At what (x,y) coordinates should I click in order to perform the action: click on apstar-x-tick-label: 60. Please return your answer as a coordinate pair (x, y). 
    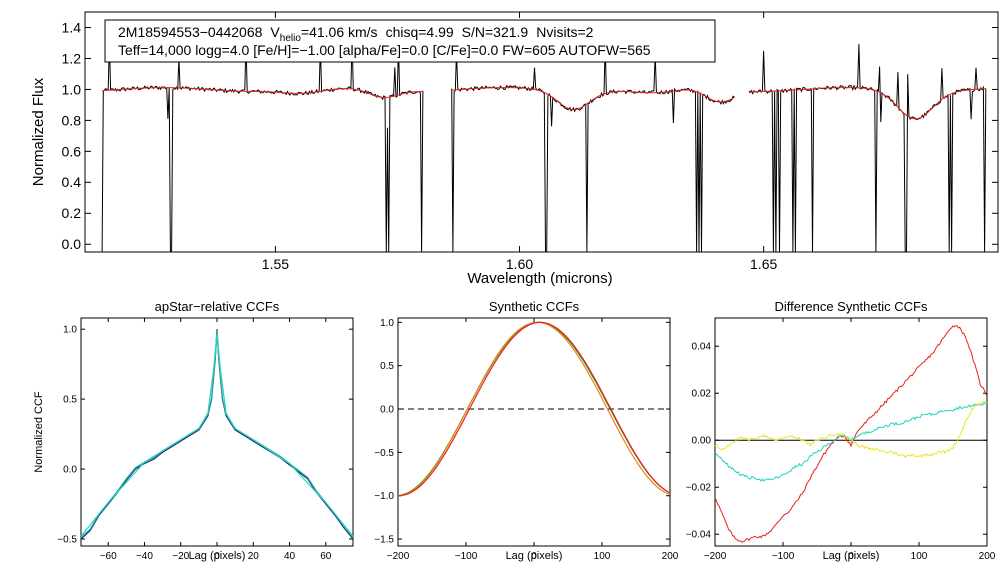
    Looking at the image, I should click on (326, 556).